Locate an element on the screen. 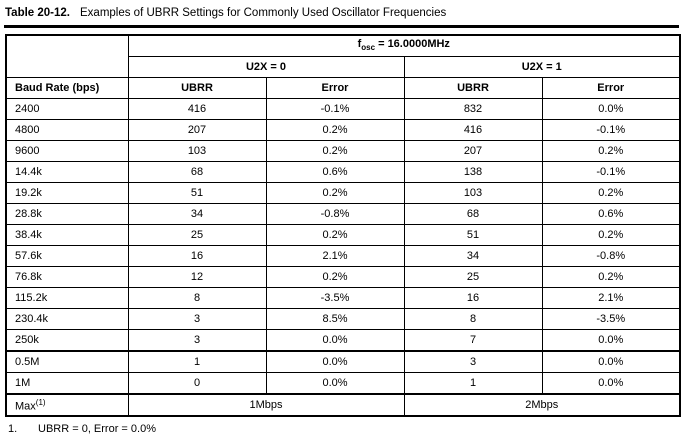  ubrr-u2x1-cell: 7 is located at coordinates (473, 340).